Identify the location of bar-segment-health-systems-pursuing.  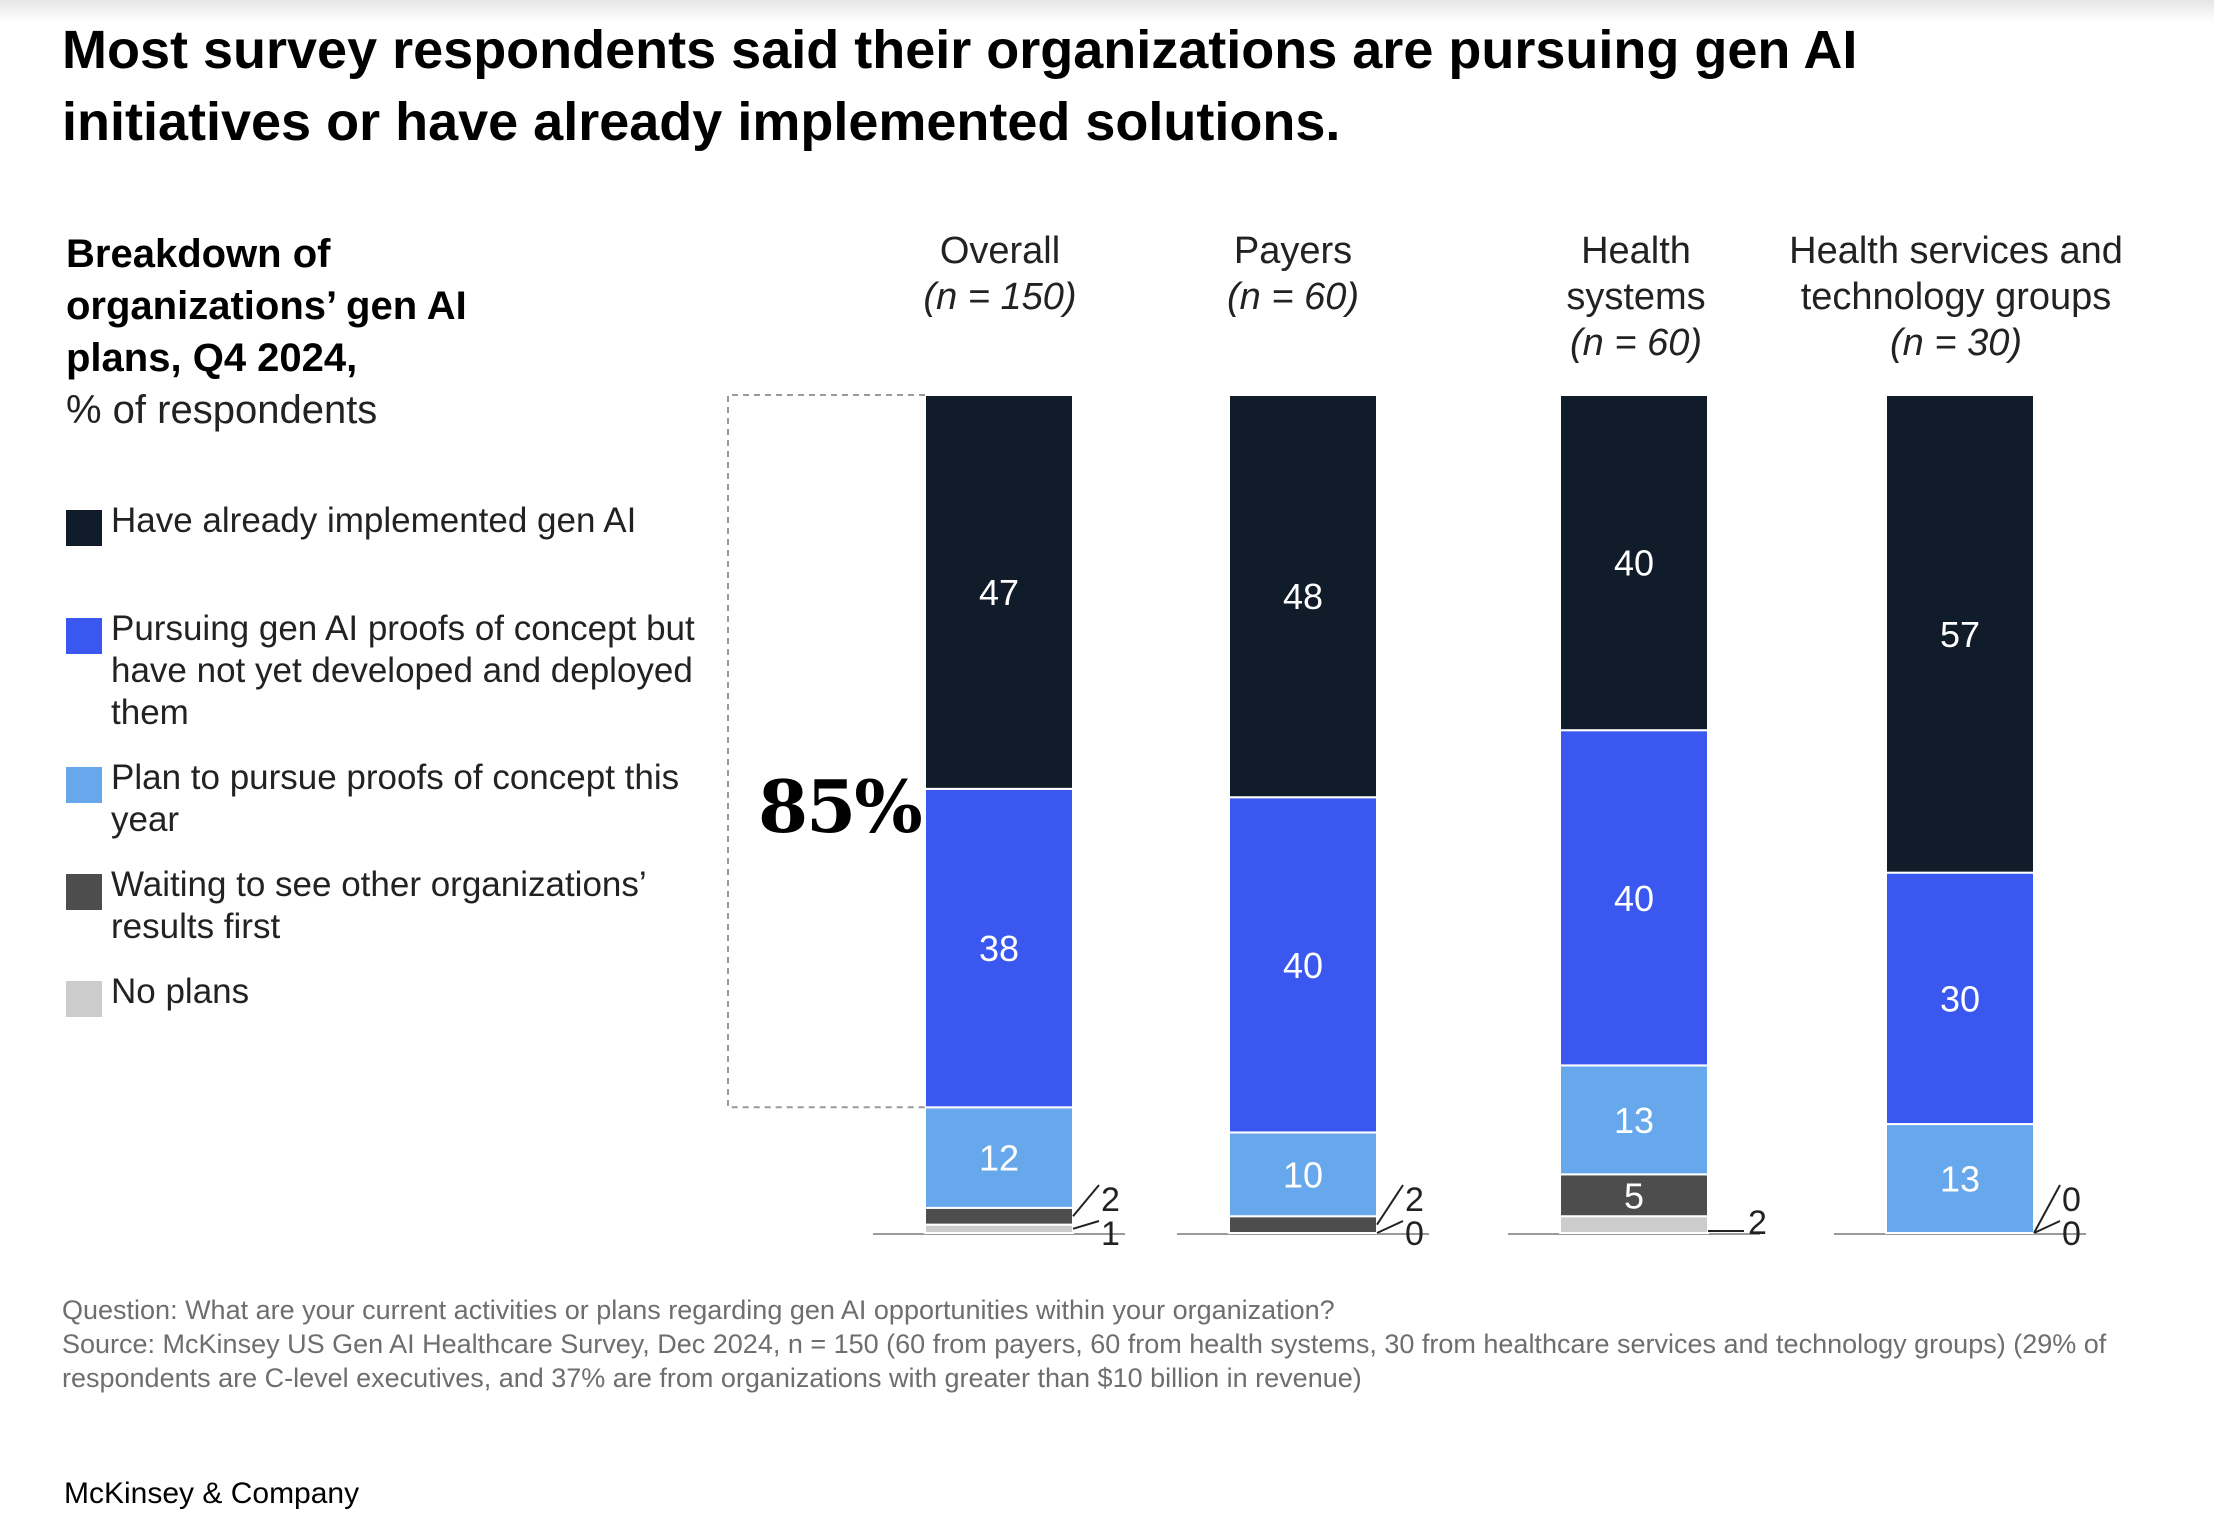
(1634, 898).